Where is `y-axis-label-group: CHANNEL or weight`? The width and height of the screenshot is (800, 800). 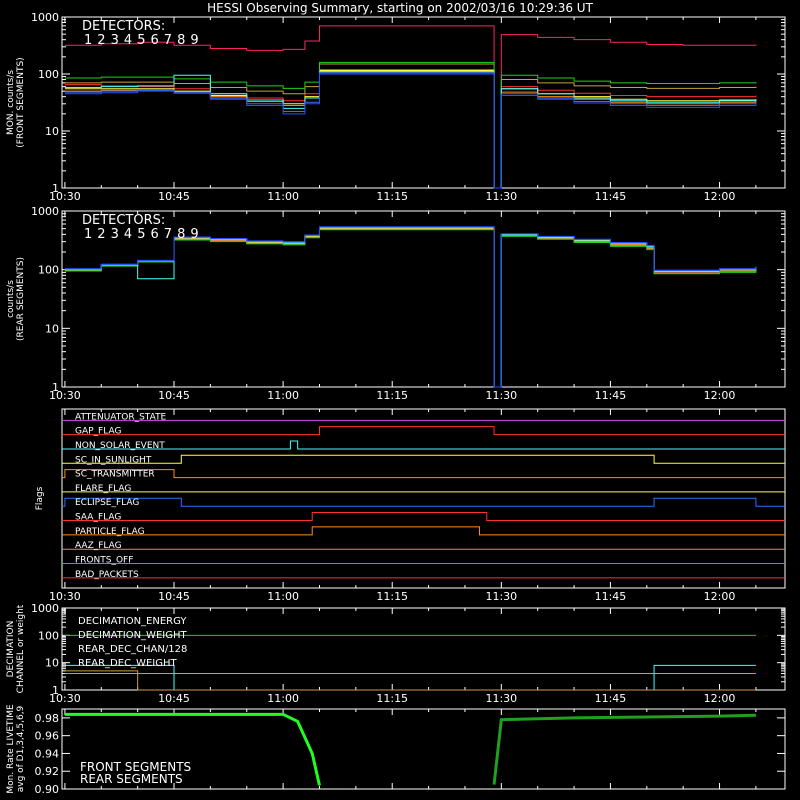
y-axis-label-group: CHANNEL or weight is located at coordinates (21, 648).